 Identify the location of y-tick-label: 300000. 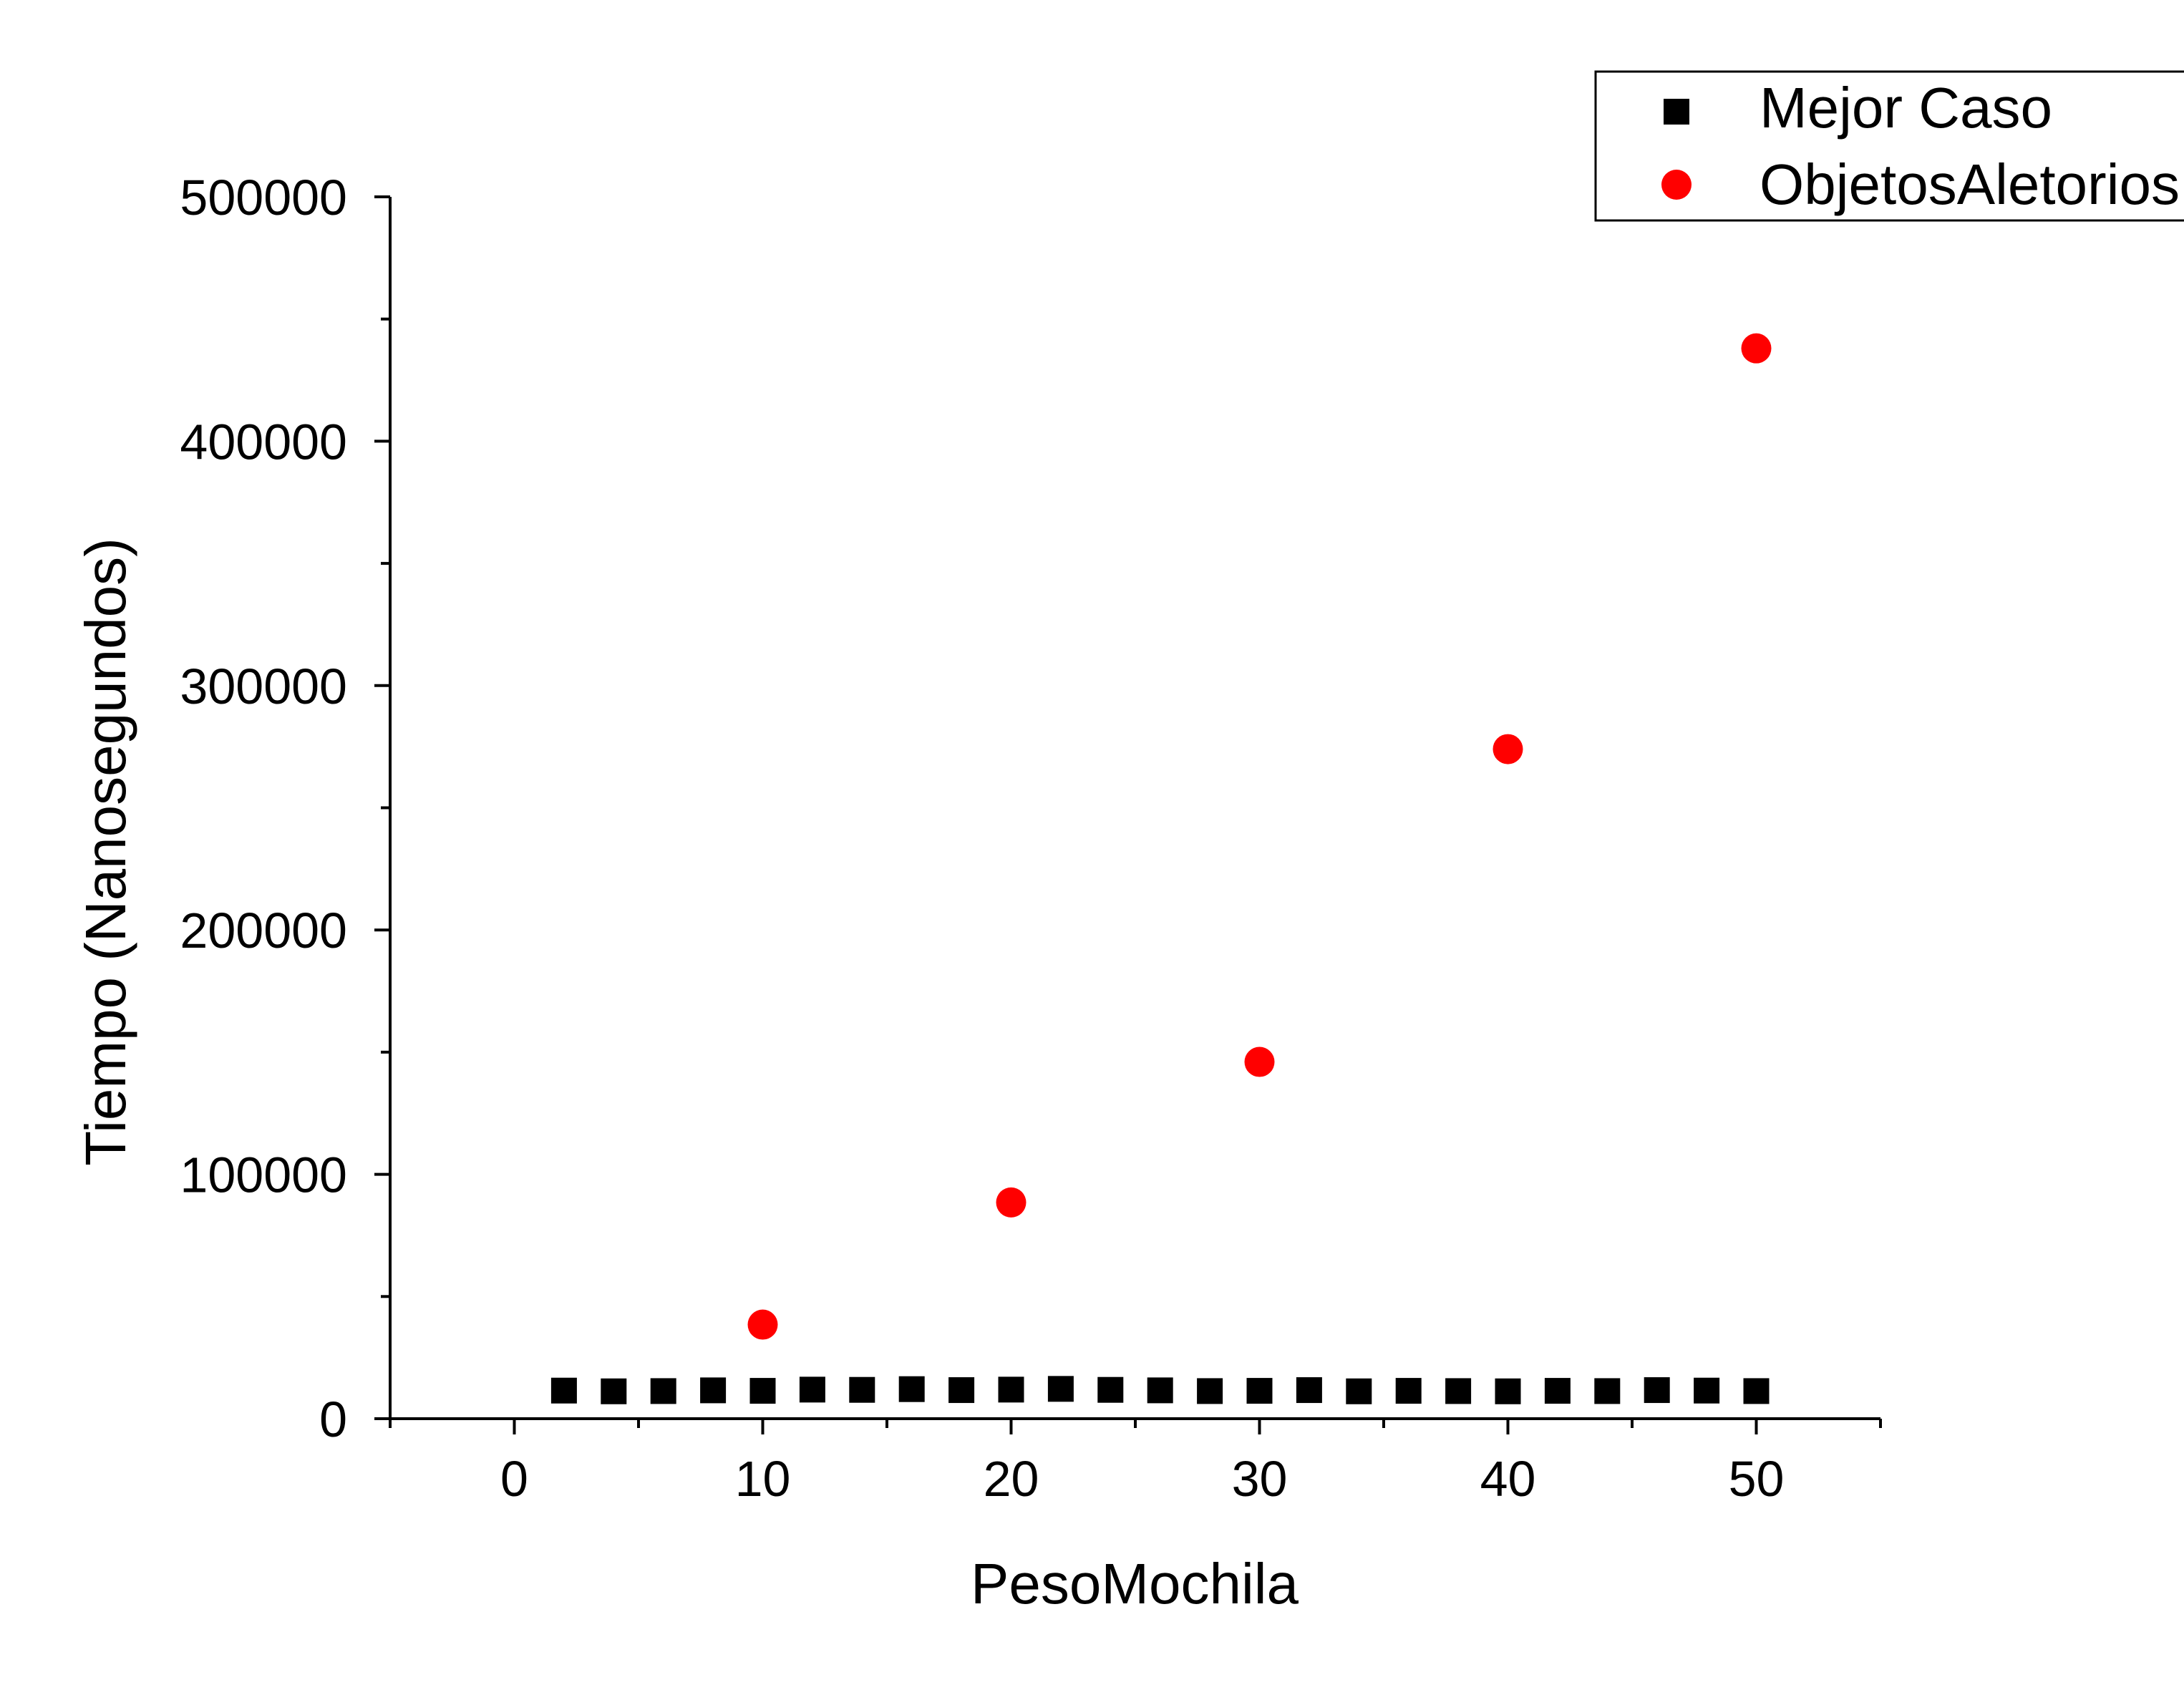
(263, 686).